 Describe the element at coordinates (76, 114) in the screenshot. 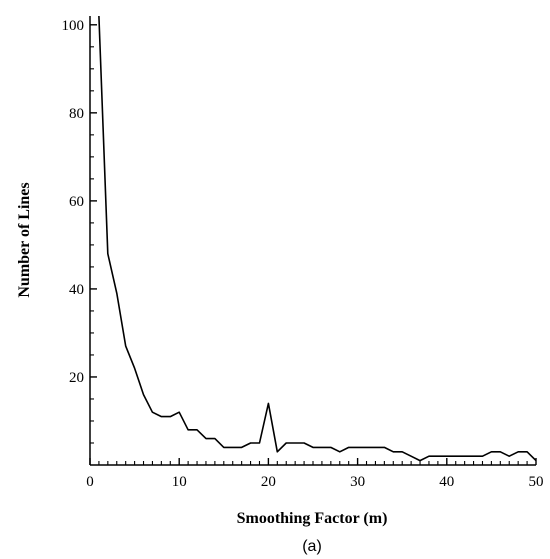

I see `y-tick-label: 80` at that location.